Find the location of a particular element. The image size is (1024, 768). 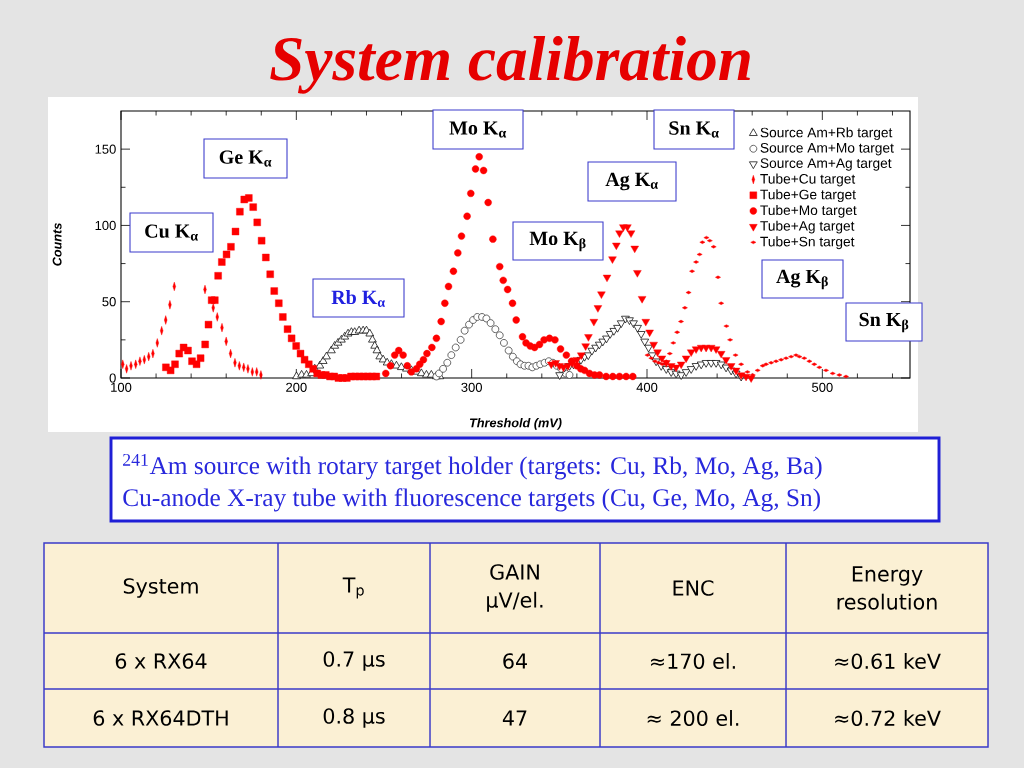

text: ≈0.72 keV is located at coordinates (888, 718).